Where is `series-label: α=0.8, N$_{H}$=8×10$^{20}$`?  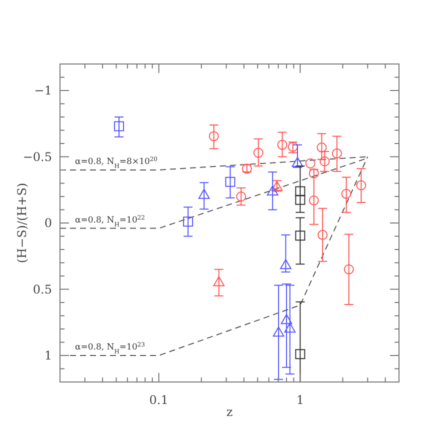 series-label: α=0.8, N$_{H}$=8×10$^{20}$ is located at coordinates (116, 163).